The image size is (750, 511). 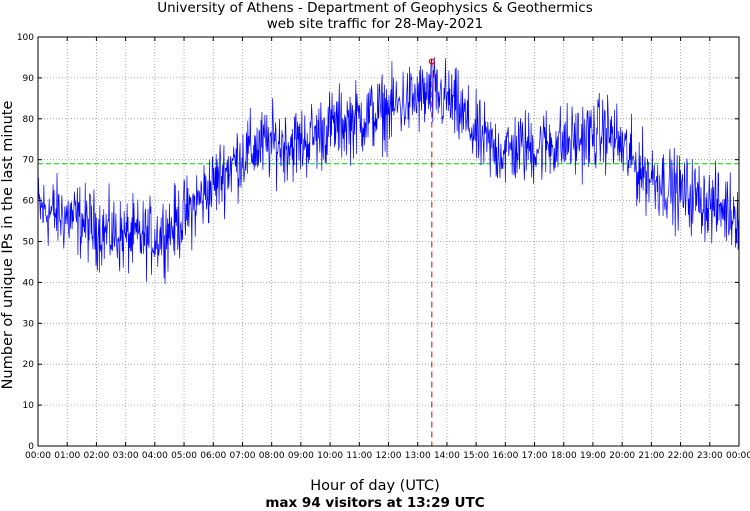 What do you see at coordinates (67, 456) in the screenshot?
I see `x-tick-label: 01:00` at bounding box center [67, 456].